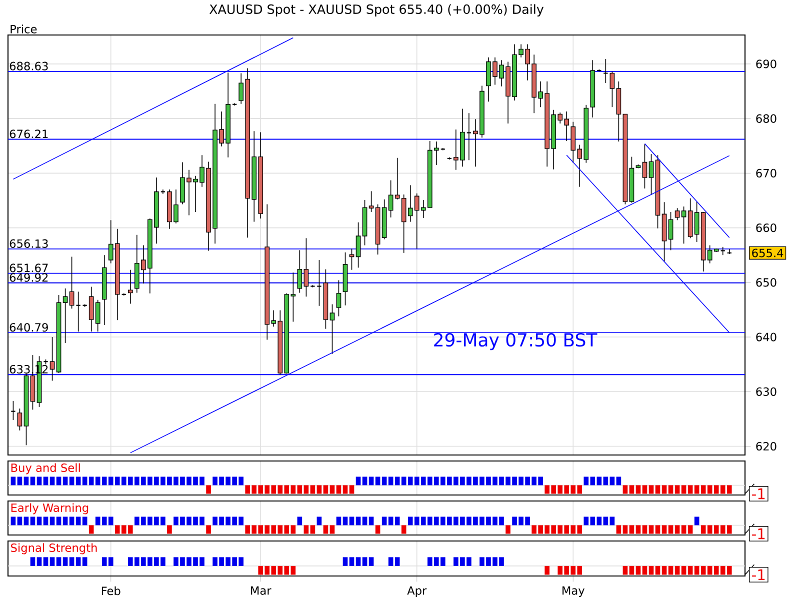 This screenshot has height=600, width=800. Describe the element at coordinates (573, 592) in the screenshot. I see `x-tick-label: May` at that location.